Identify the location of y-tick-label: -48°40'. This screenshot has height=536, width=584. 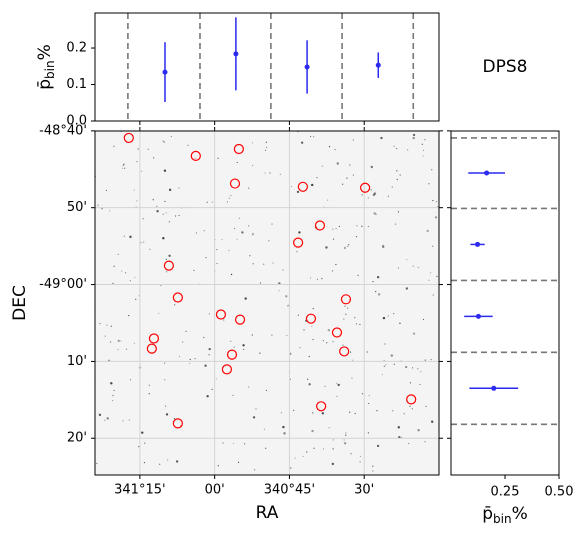
(63, 130).